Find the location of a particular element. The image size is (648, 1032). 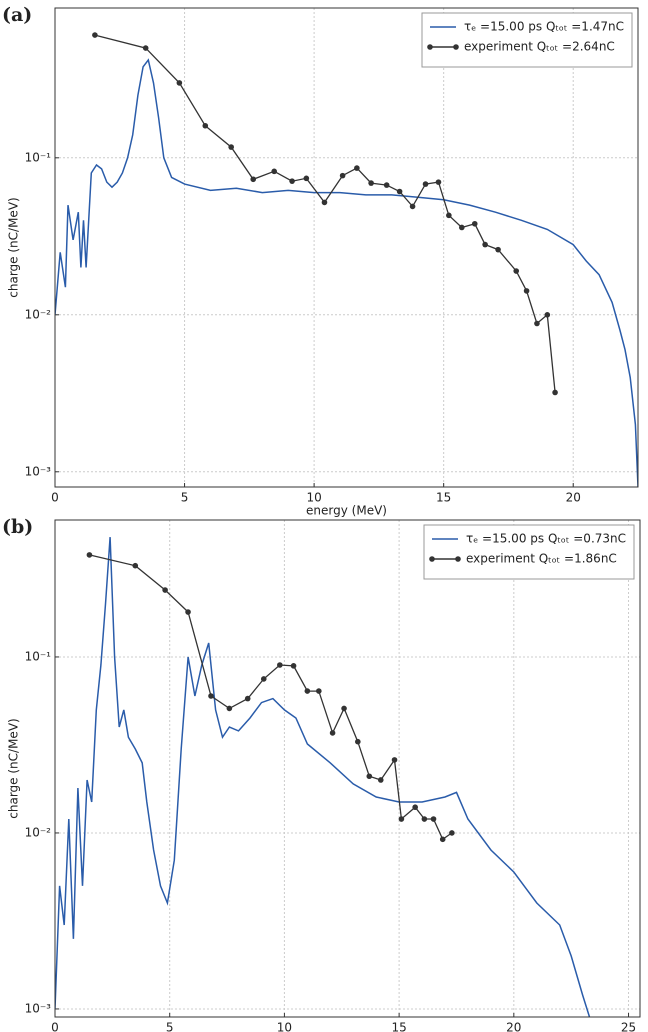

legend-label: experiment Qₜₒₜ =1.86nC is located at coordinates (541, 559).